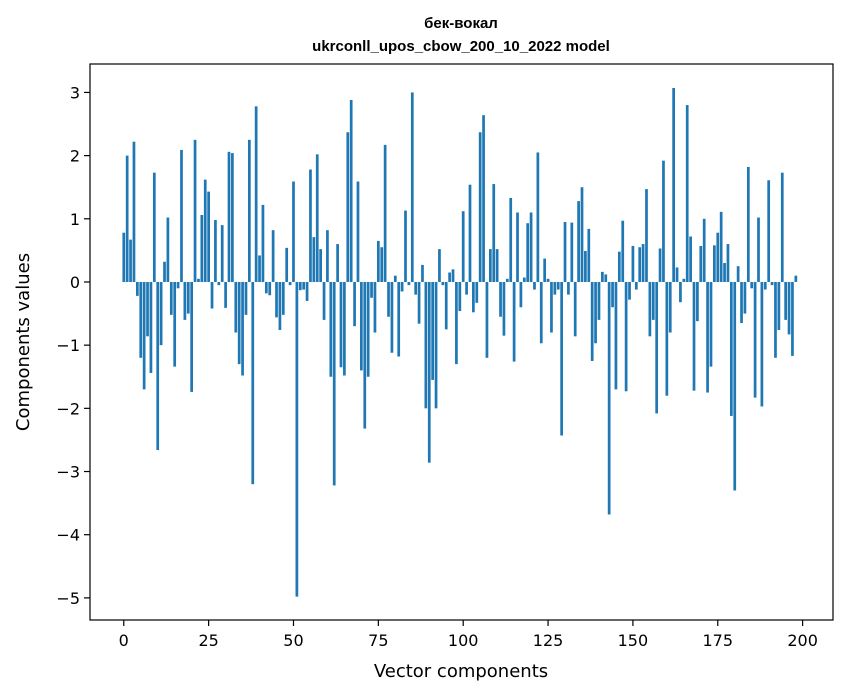 Image resolution: width=847 pixels, height=696 pixels. Describe the element at coordinates (461, 46) in the screenshot. I see `chart-subtitle: ukrconll_upos_cbow_200_10_2022 model` at that location.